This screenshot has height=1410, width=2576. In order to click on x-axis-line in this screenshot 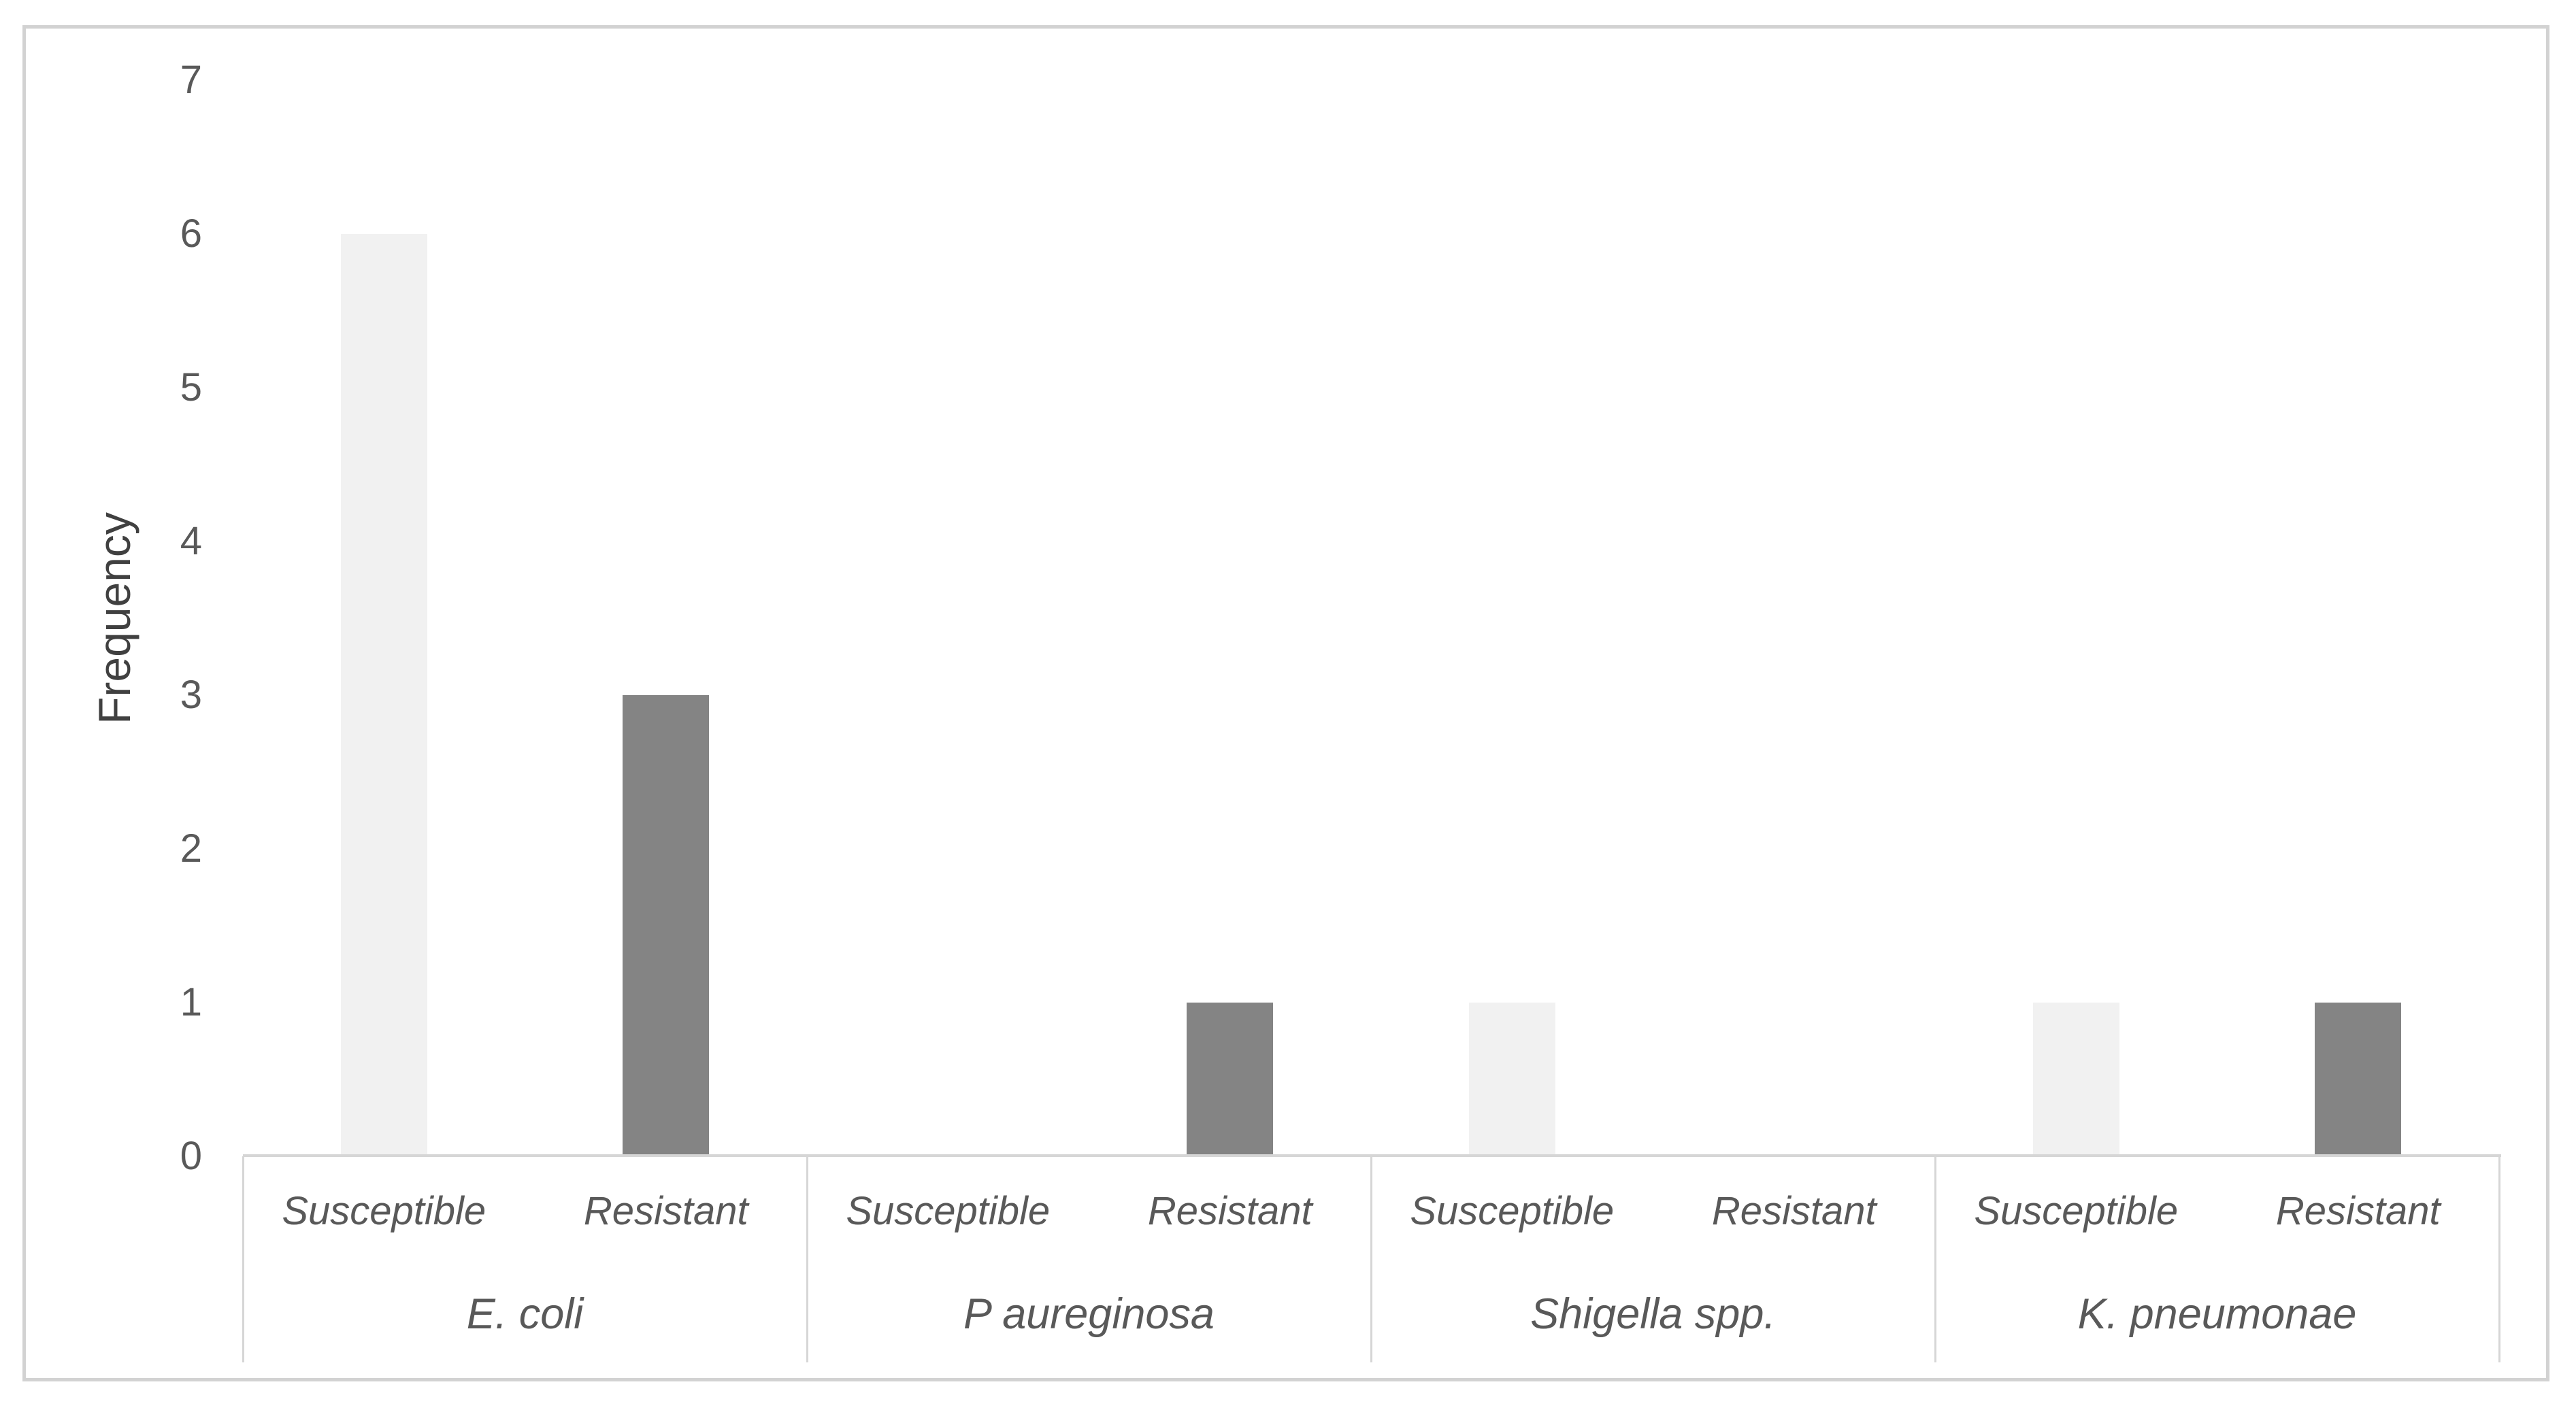, I will do `click(1372, 1155)`.